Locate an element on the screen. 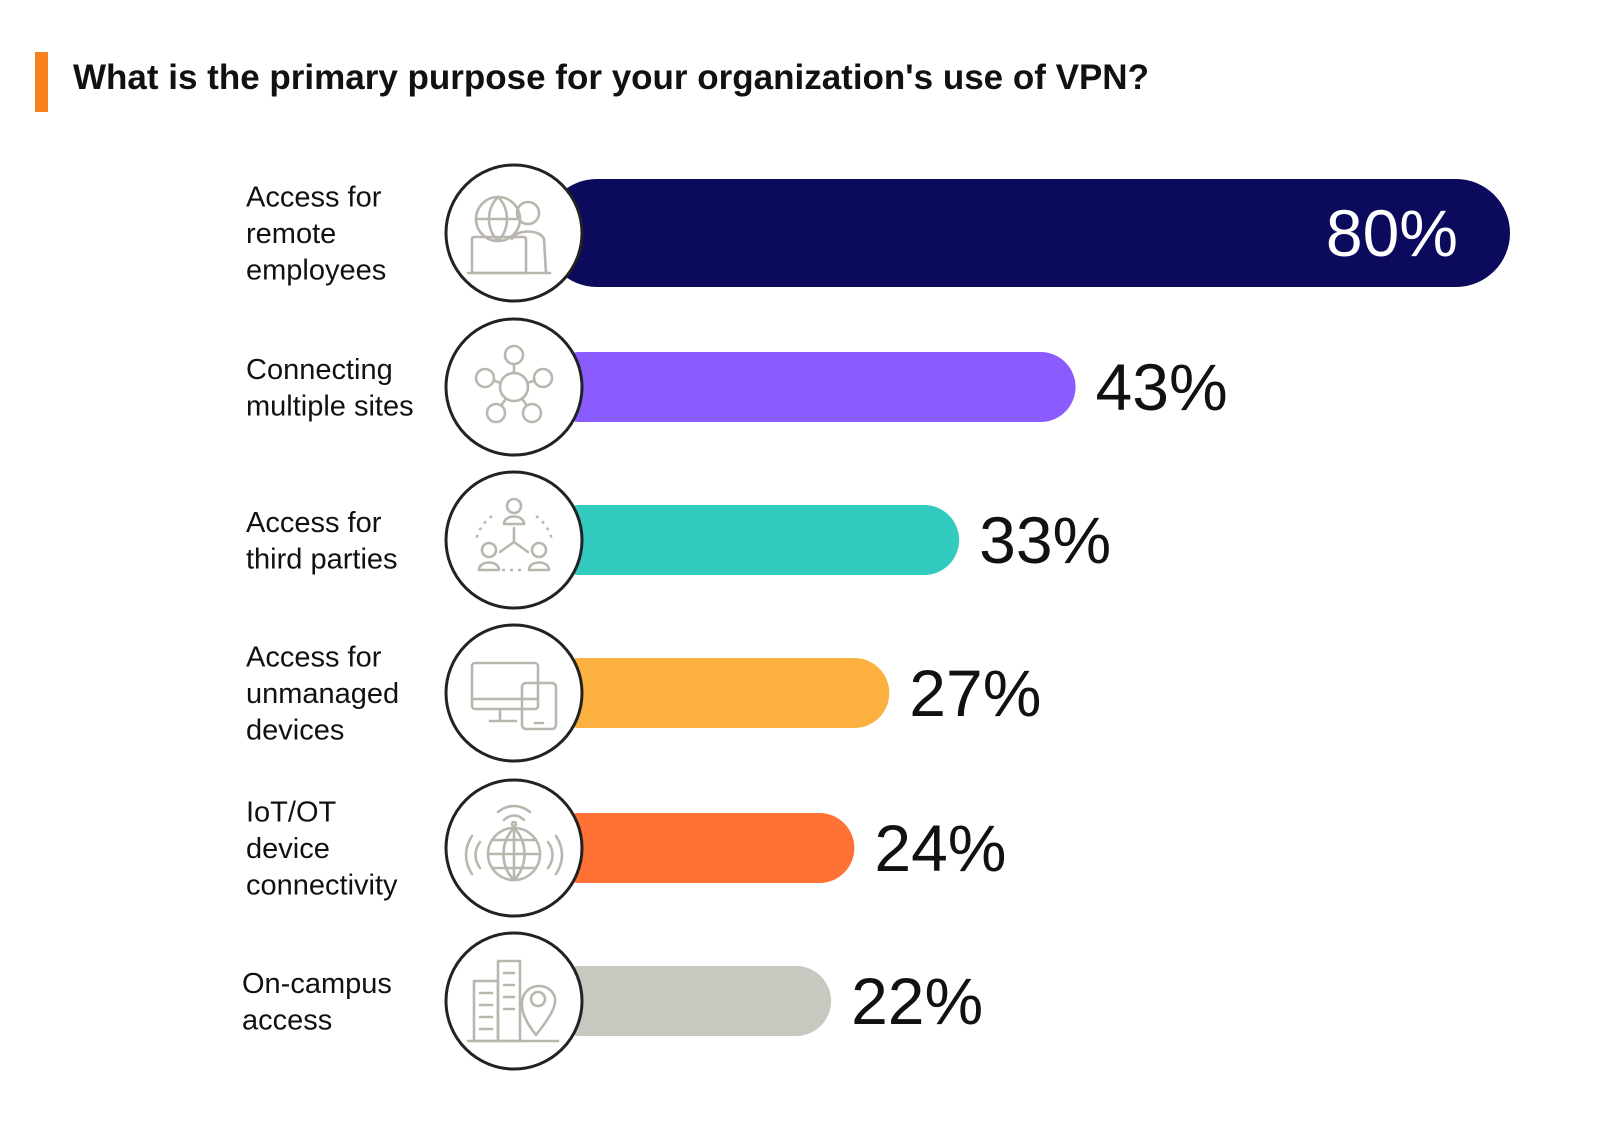 This screenshot has width=1600, height=1140. category-label-5: IoT/OT device connectivity is located at coordinates (322, 849).